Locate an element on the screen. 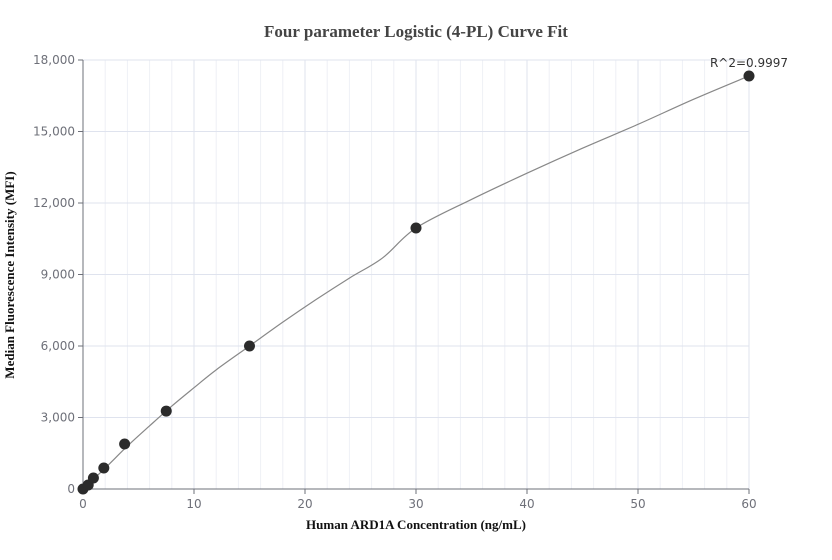  y-tick-label: 9,000 is located at coordinates (58, 275).